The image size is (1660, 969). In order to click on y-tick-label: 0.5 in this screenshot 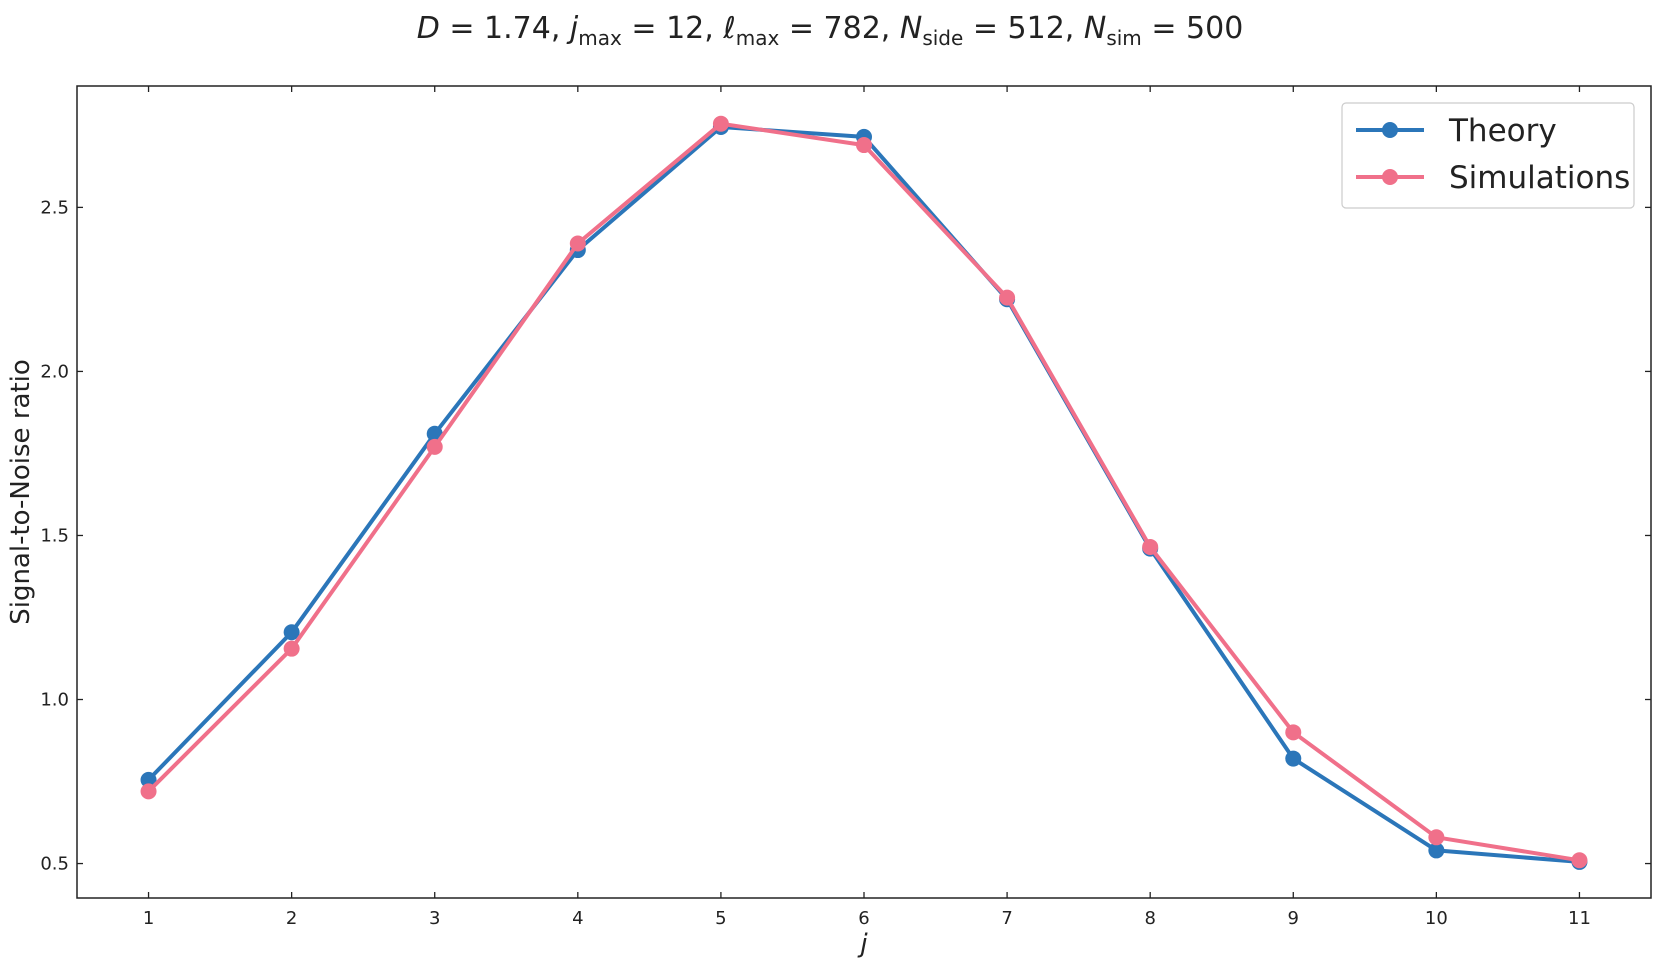, I will do `click(54, 864)`.